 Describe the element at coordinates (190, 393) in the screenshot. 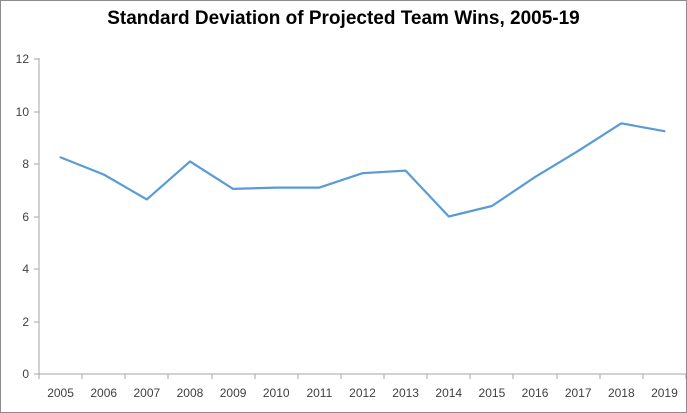

I see `x-tick-label: 2008` at that location.